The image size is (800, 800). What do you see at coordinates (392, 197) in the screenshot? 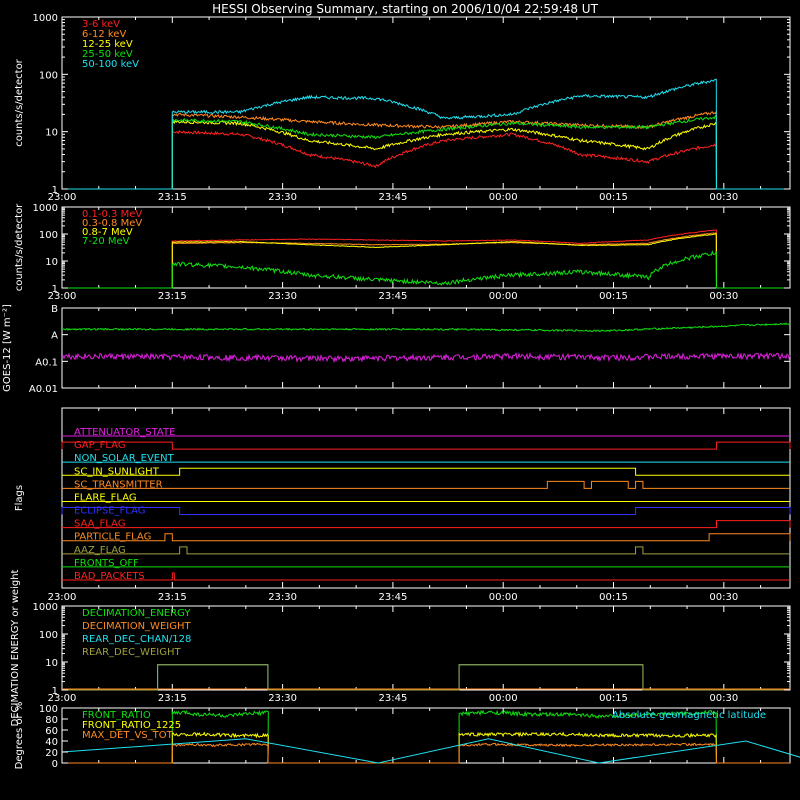
I see `low-energy-x-tick-label: 23:45` at bounding box center [392, 197].